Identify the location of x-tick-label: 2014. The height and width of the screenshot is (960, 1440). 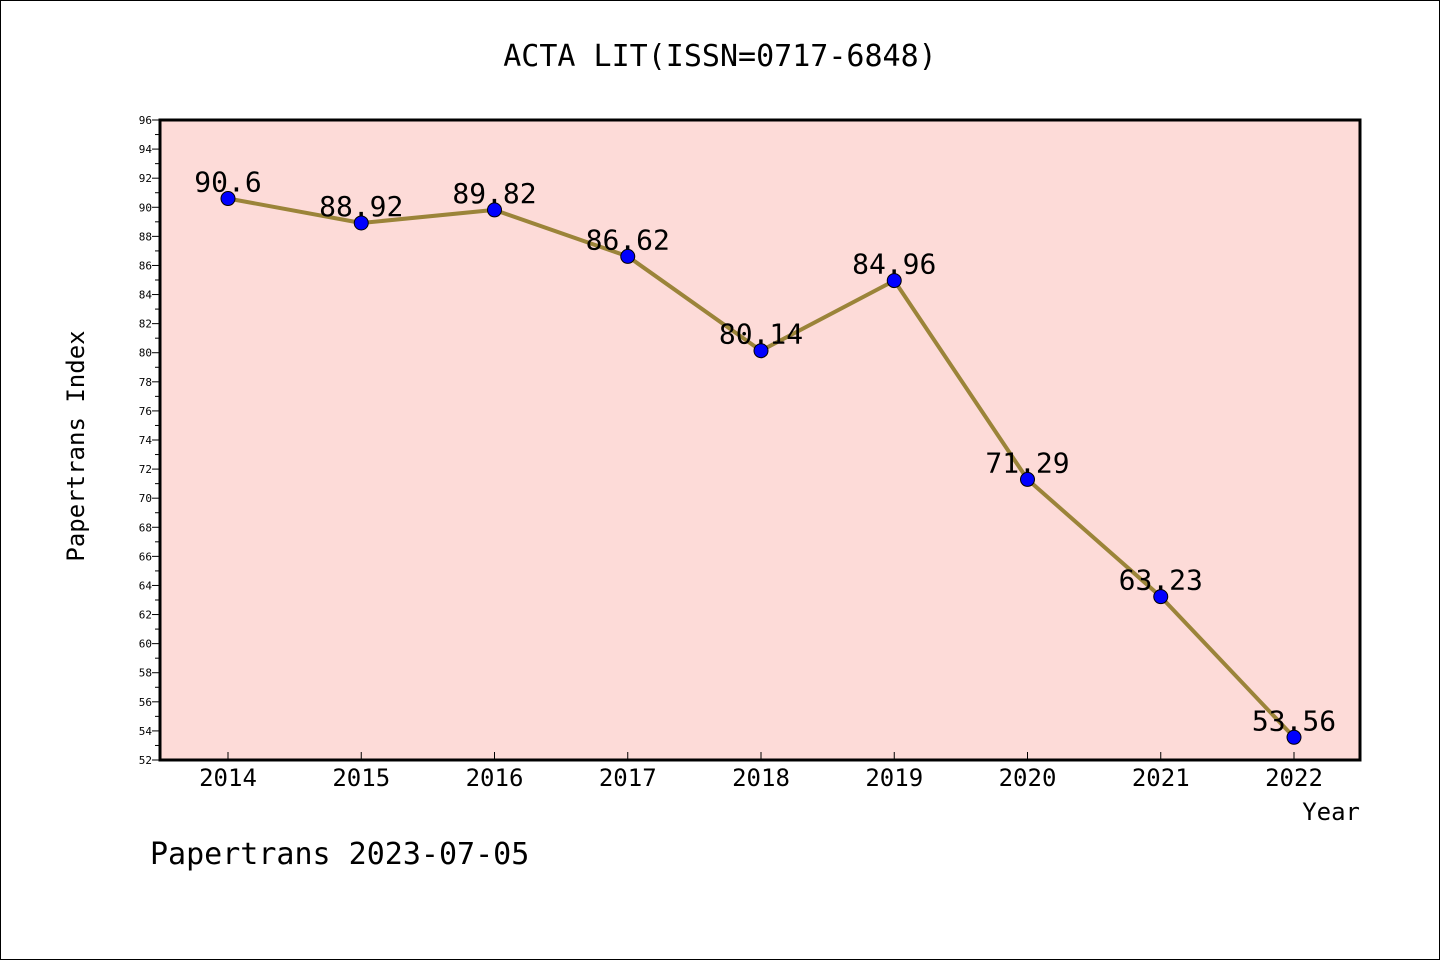
(228, 778).